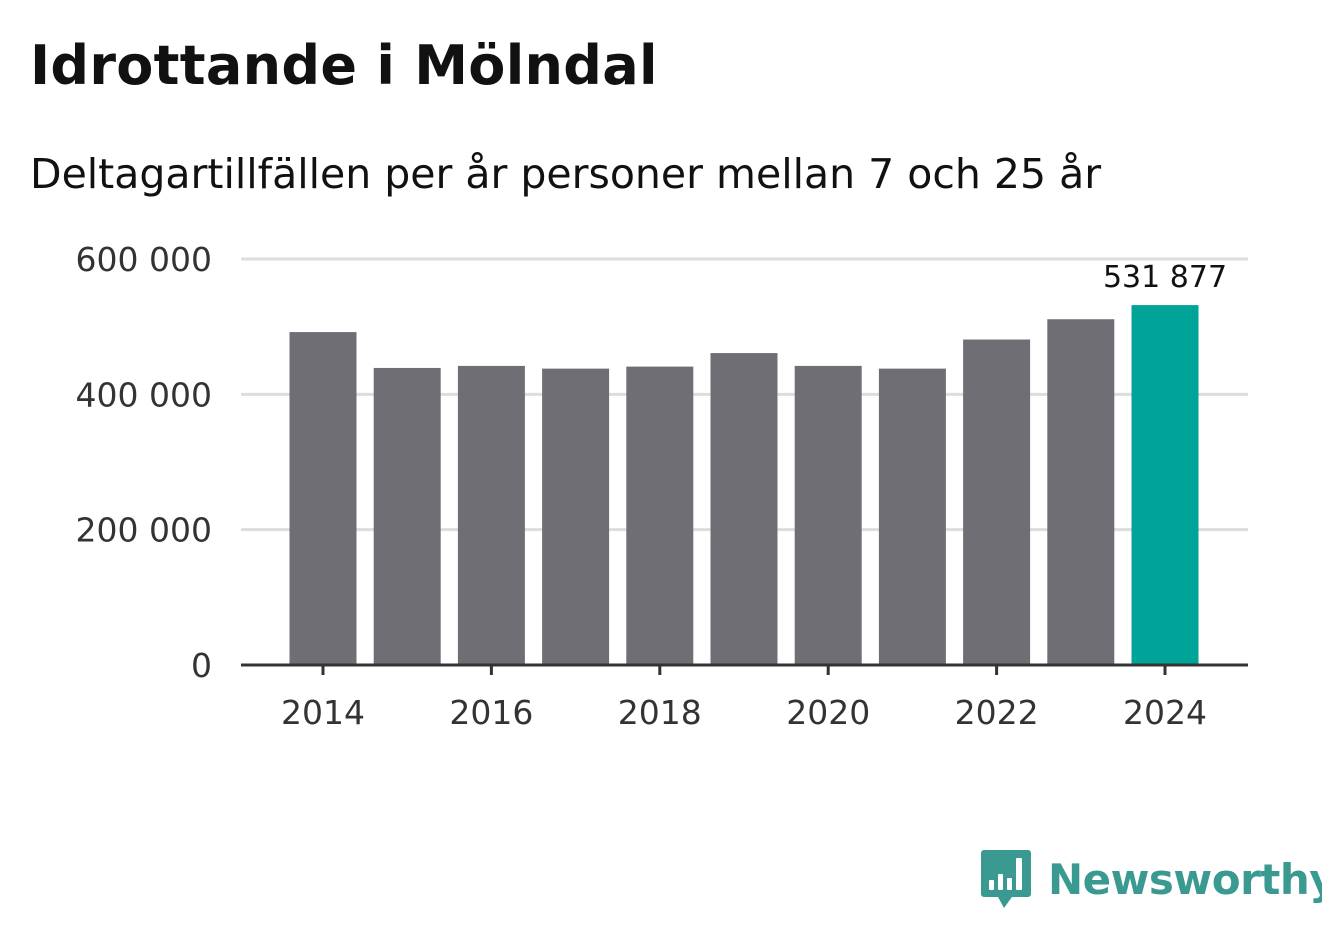 The image size is (1322, 939). What do you see at coordinates (1185, 879) in the screenshot?
I see `brand-name: Newsworthy` at bounding box center [1185, 879].